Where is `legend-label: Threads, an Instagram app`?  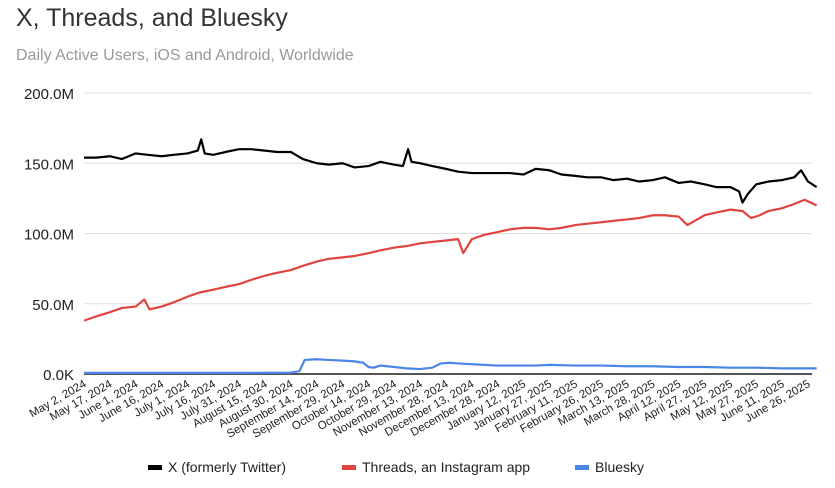
legend-label: Threads, an Instagram app is located at coordinates (446, 467).